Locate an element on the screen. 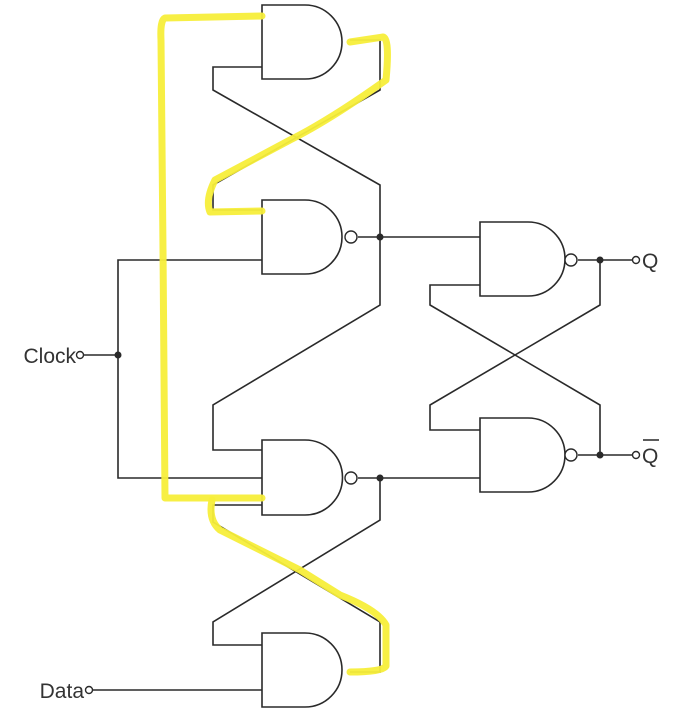 Image resolution: width=677 pixels, height=712 pixels. label-q-bar: Q is located at coordinates (650, 456).